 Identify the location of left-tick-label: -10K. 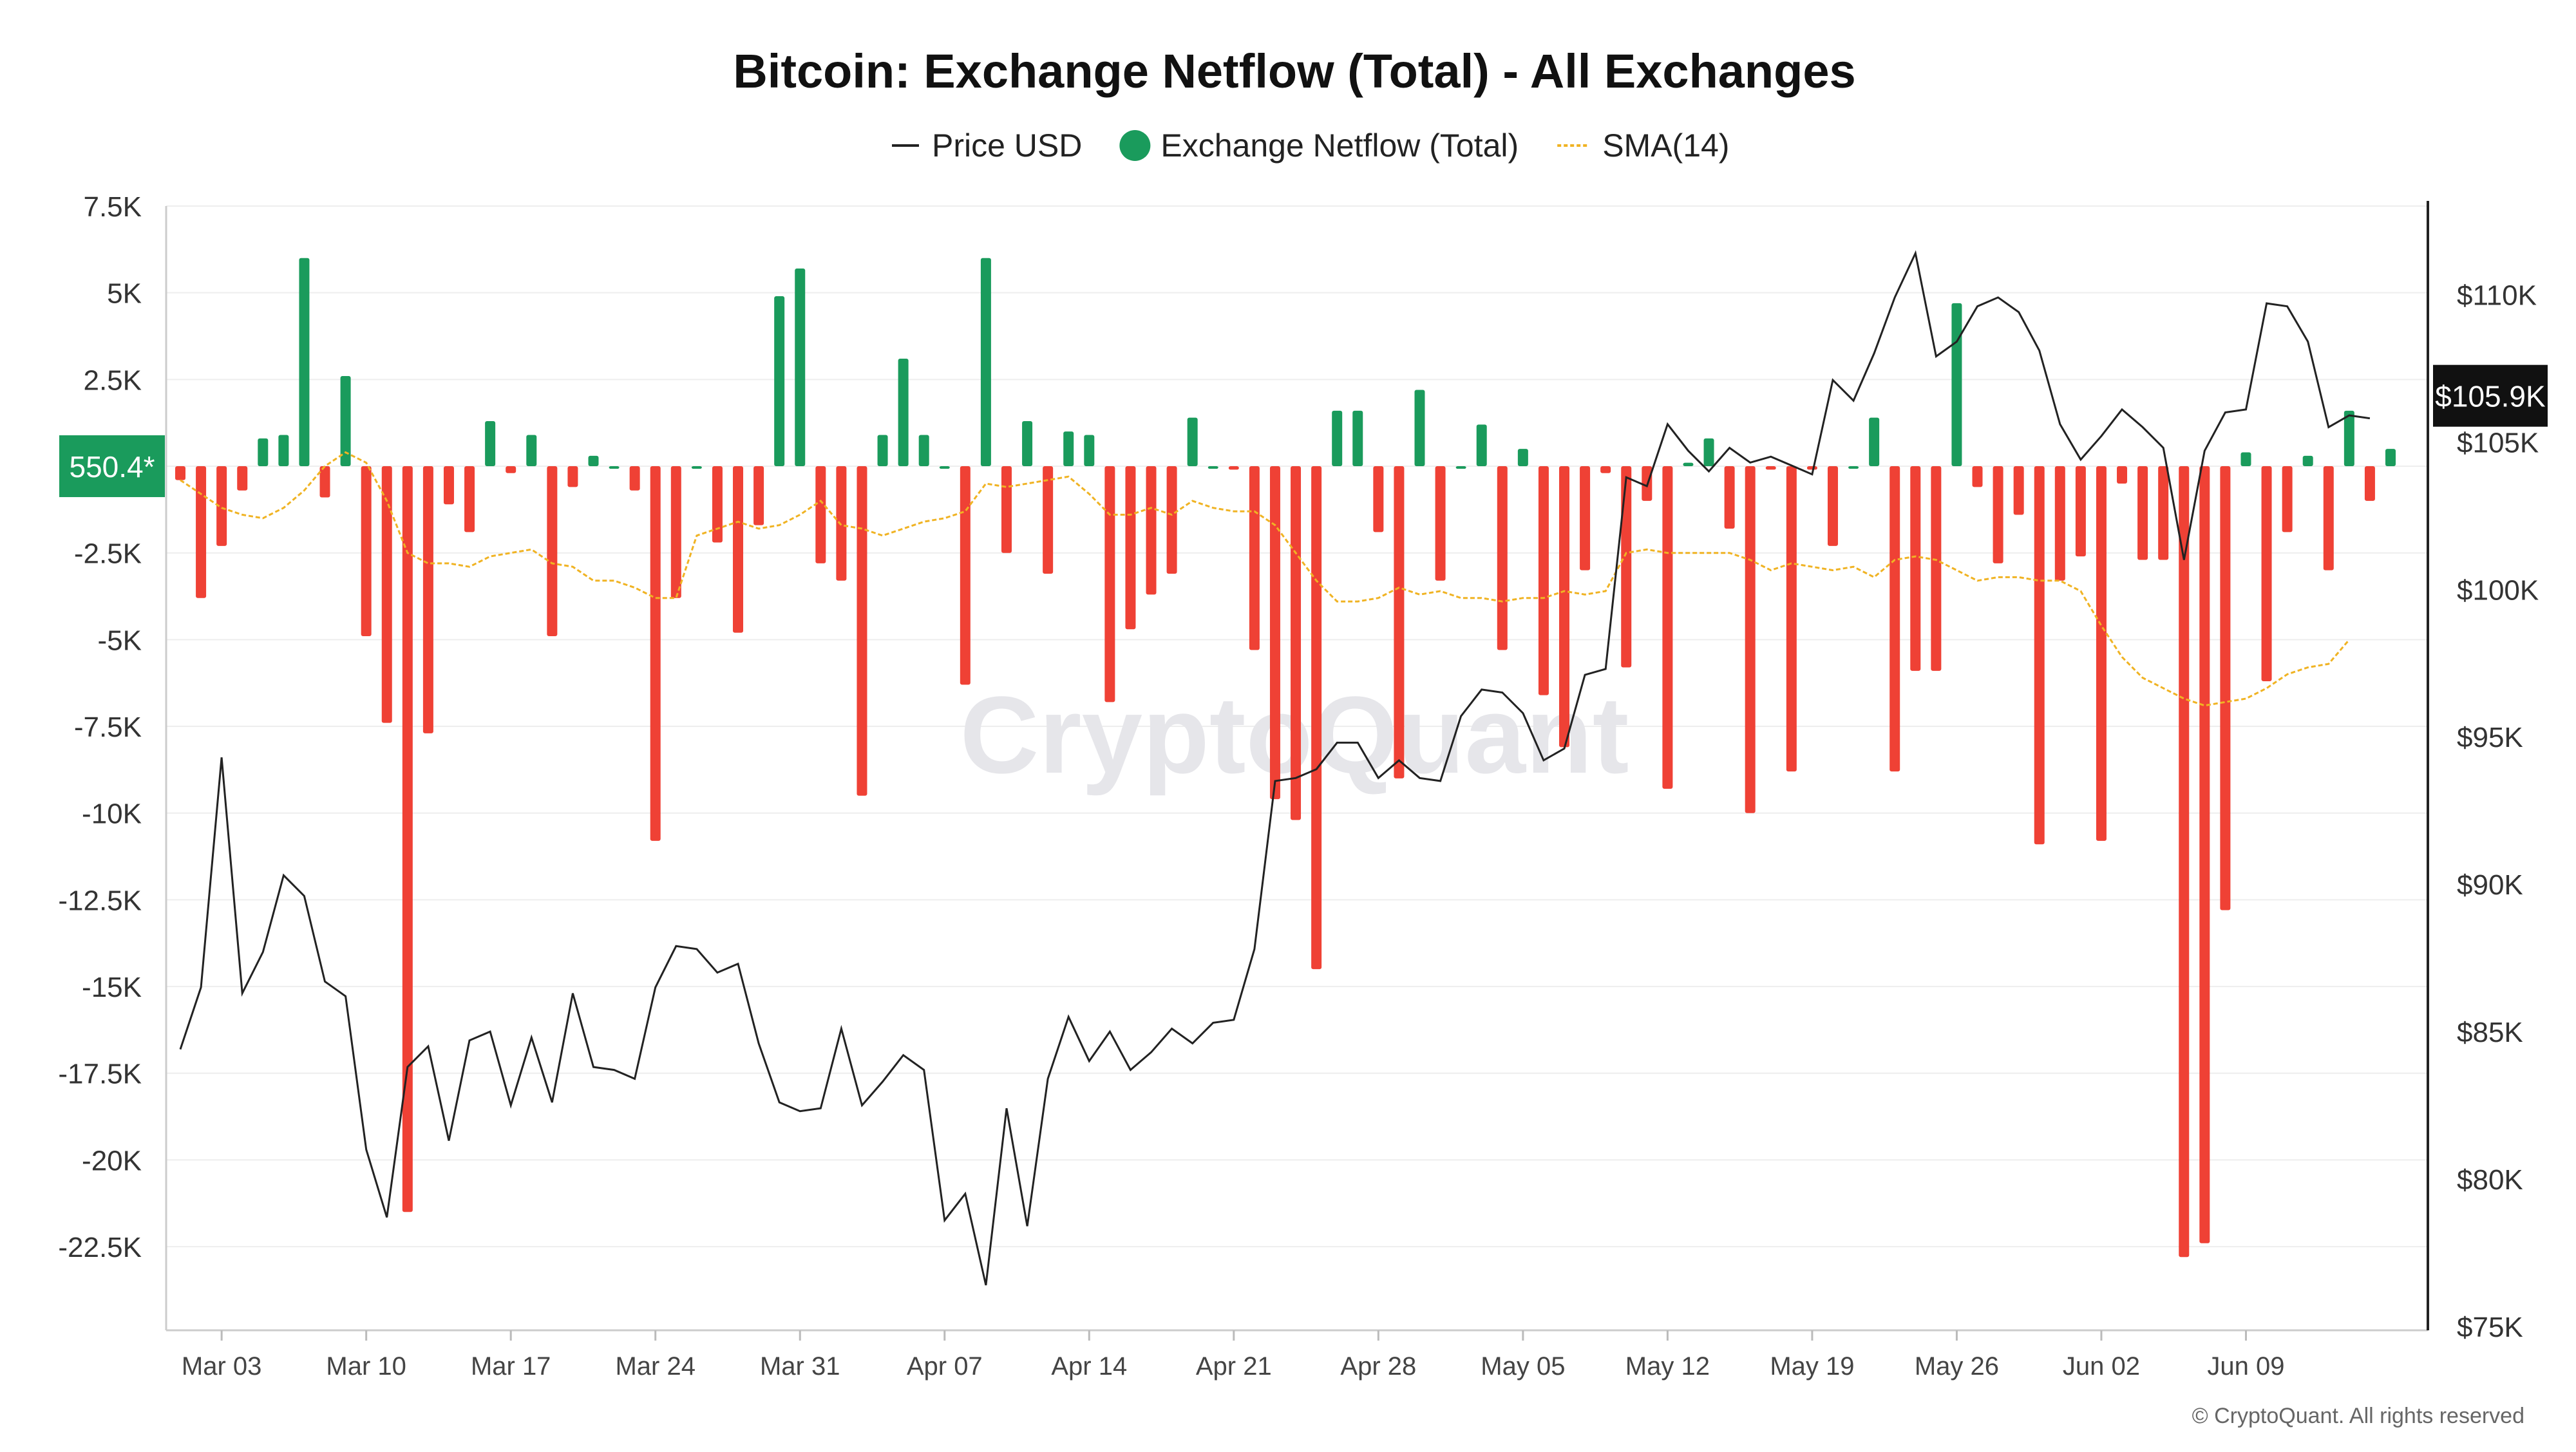
(112, 814).